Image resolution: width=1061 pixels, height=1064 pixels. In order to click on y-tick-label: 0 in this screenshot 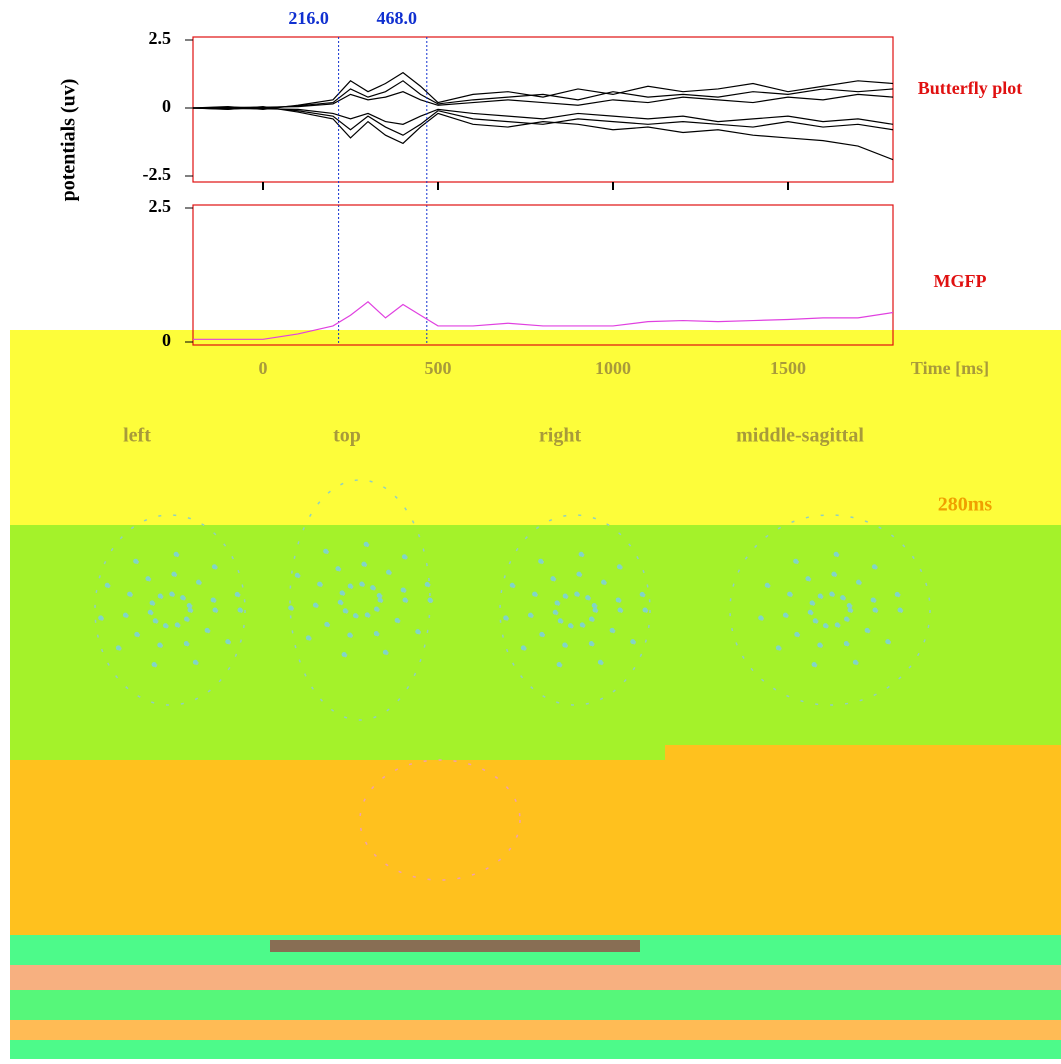, I will do `click(166, 106)`.